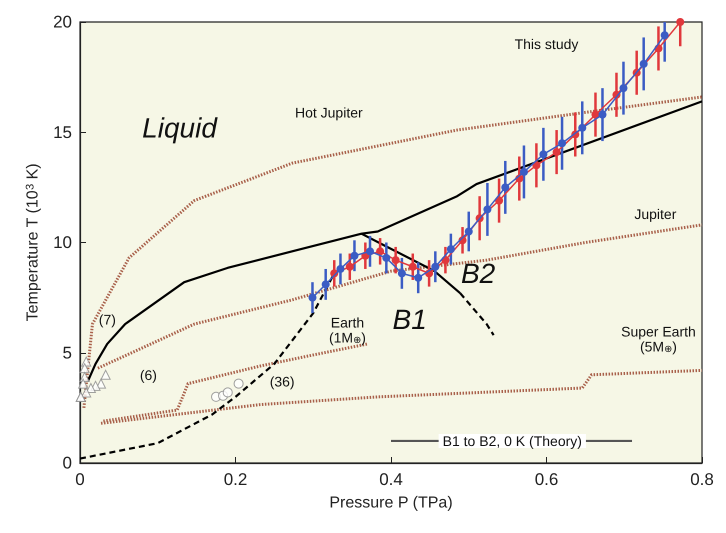 This screenshot has width=726, height=533. What do you see at coordinates (107, 320) in the screenshot?
I see `annotation: (7)` at bounding box center [107, 320].